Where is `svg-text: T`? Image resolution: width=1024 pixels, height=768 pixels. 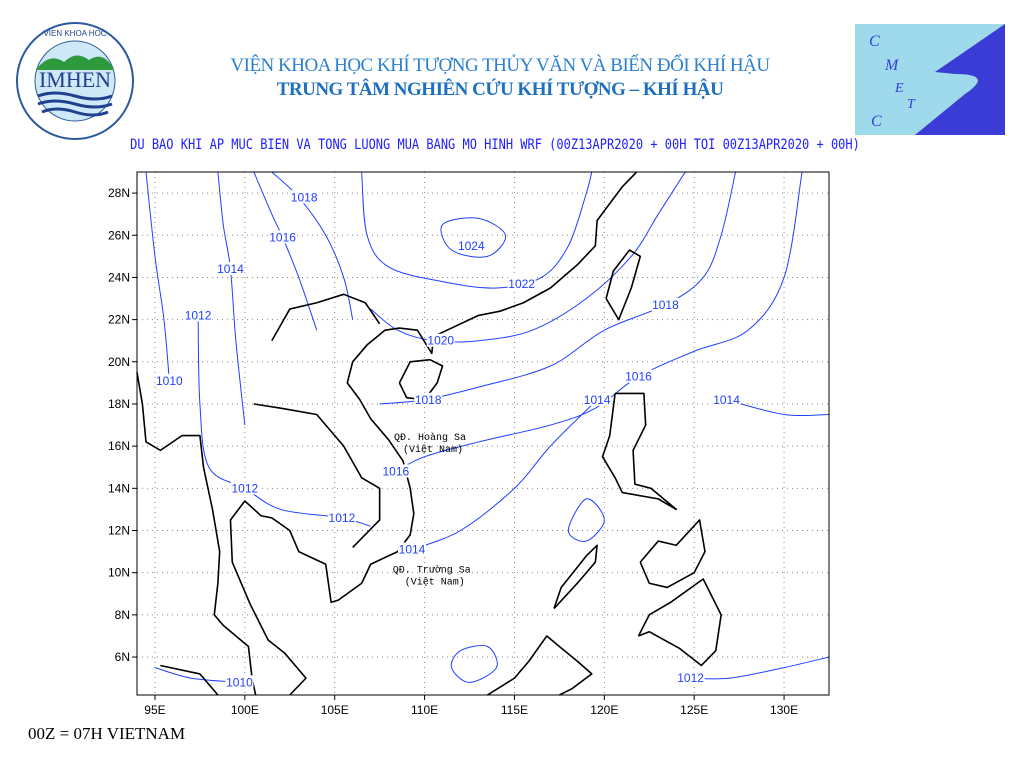 svg-text: T is located at coordinates (911, 104).